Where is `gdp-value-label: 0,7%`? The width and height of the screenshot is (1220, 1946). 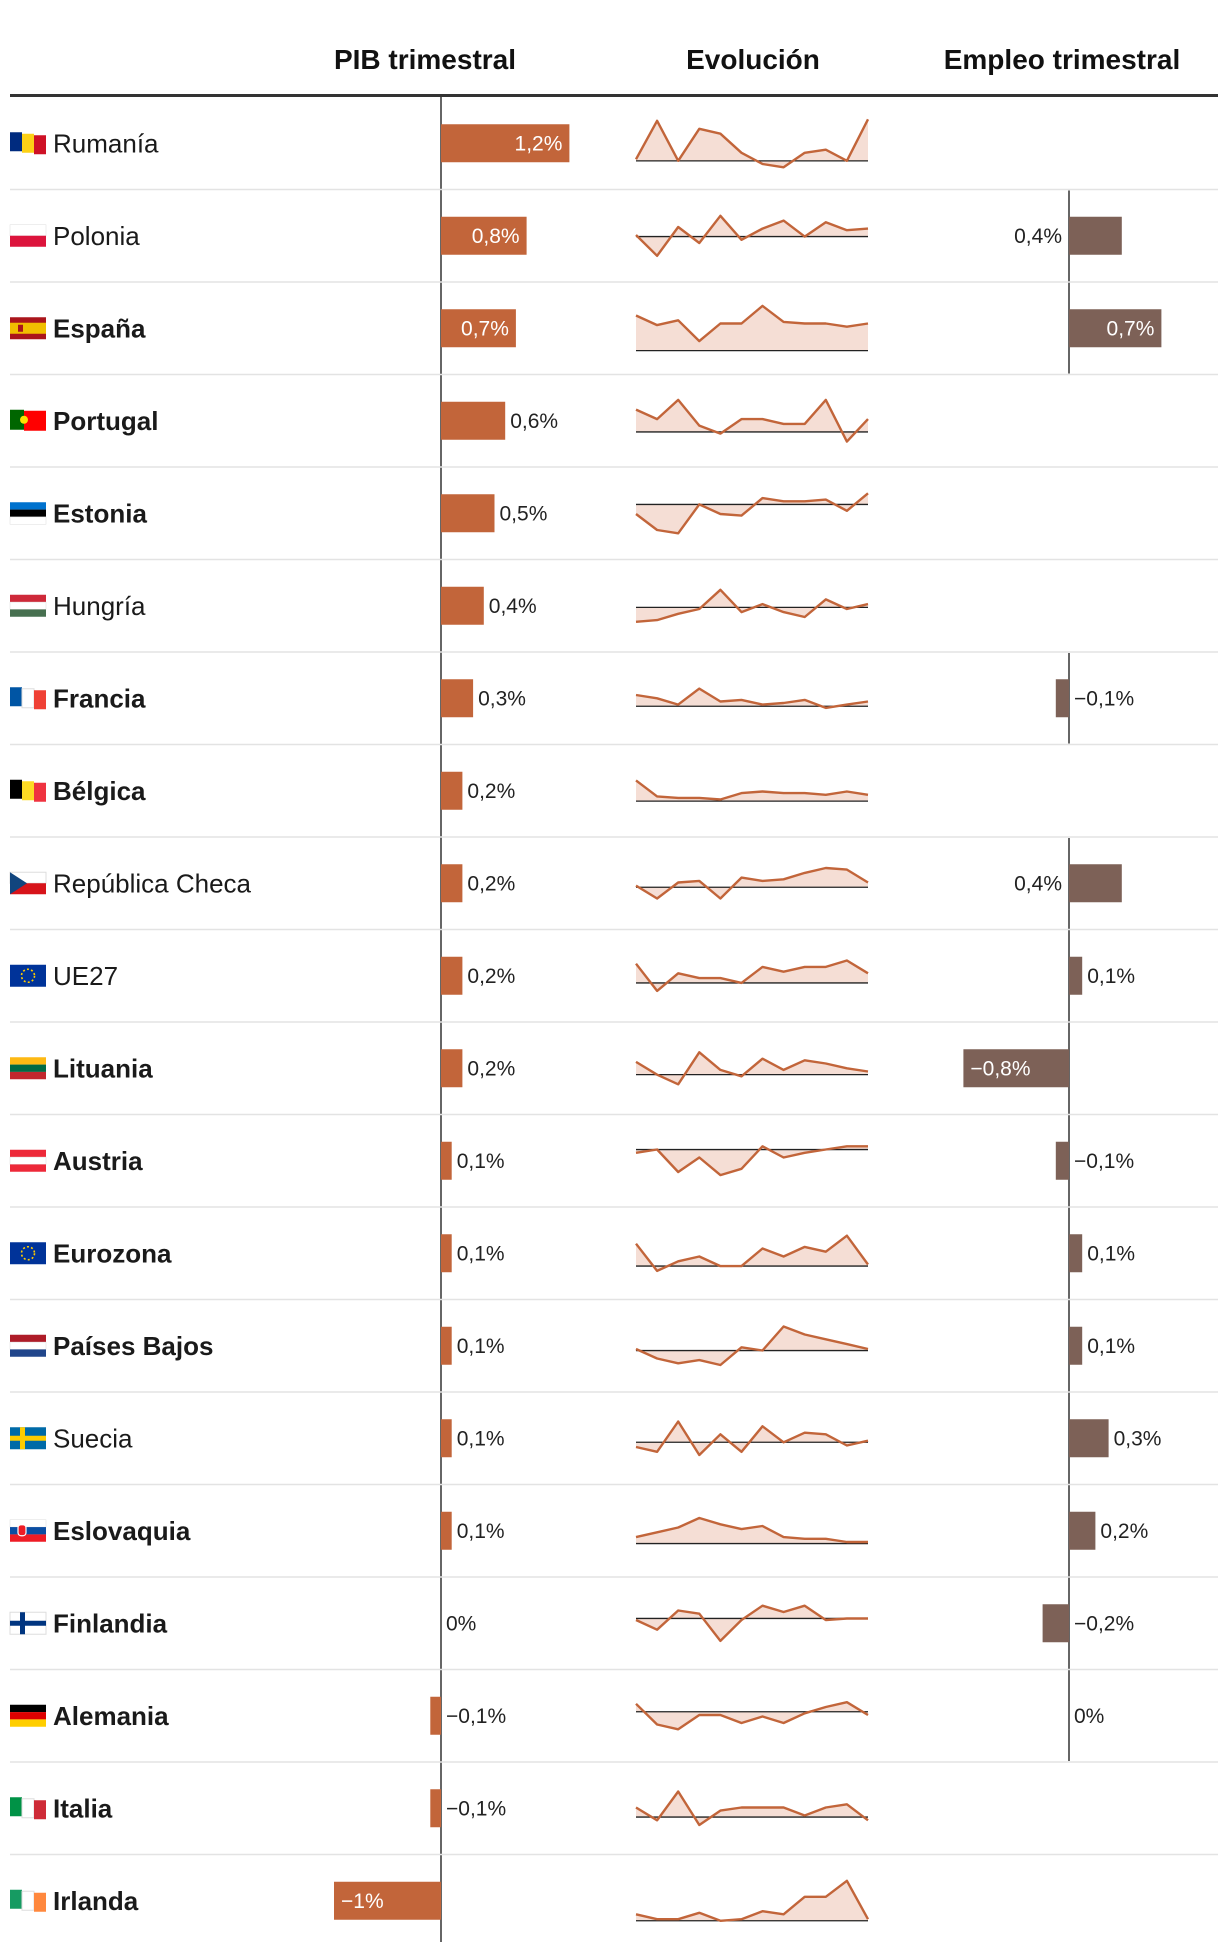
gdp-value-label: 0,7% is located at coordinates (485, 328).